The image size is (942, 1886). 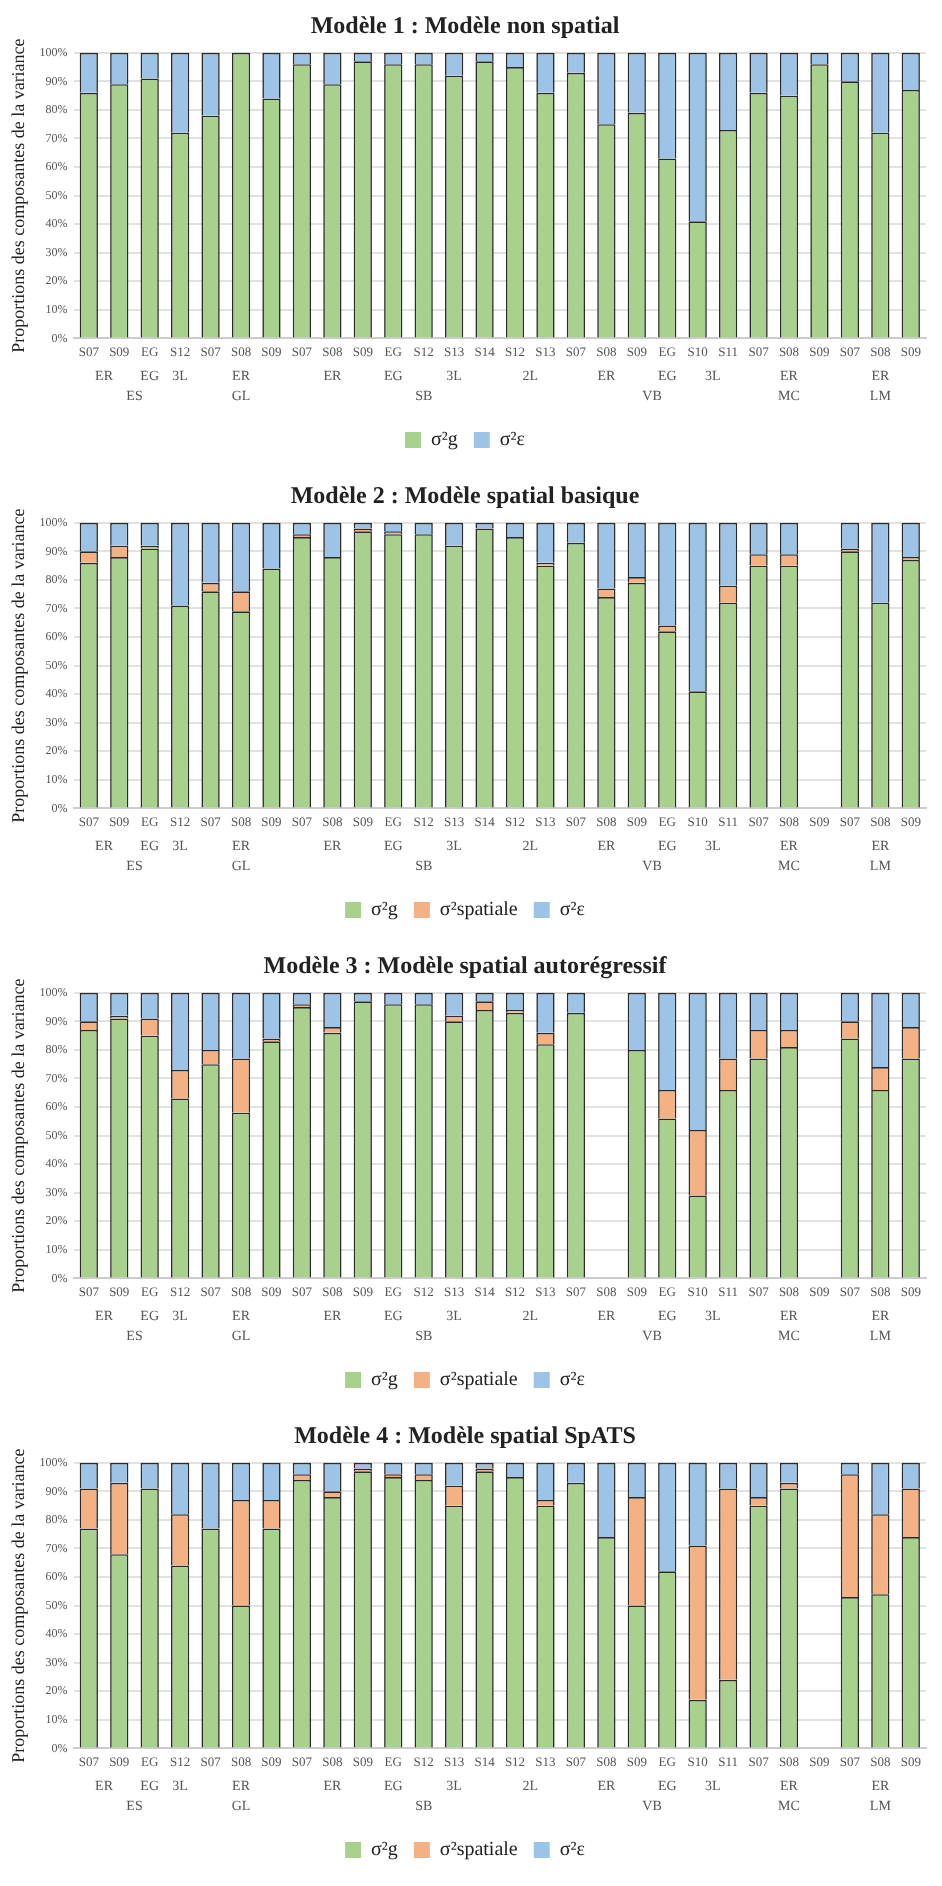 What do you see at coordinates (465, 24) in the screenshot?
I see `chart-title: Modèle 1 : Modèle non spatial` at bounding box center [465, 24].